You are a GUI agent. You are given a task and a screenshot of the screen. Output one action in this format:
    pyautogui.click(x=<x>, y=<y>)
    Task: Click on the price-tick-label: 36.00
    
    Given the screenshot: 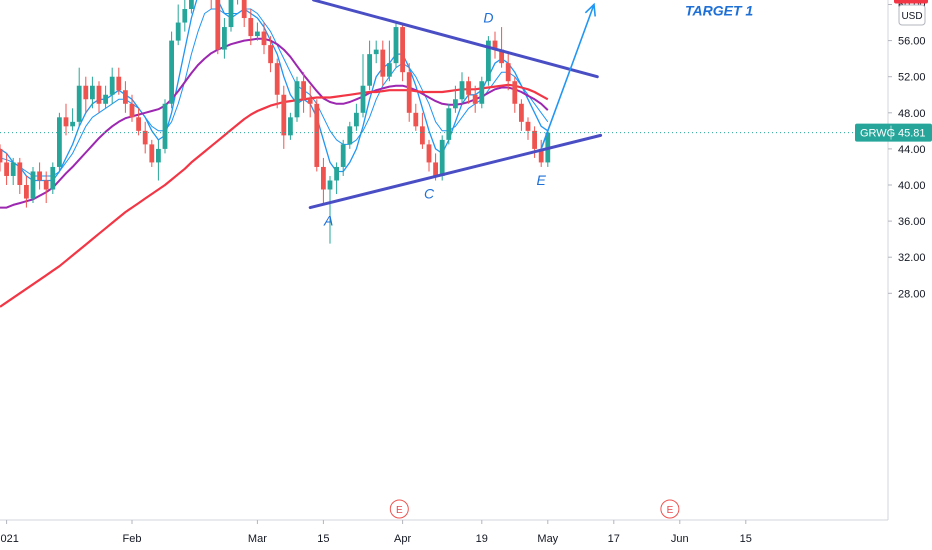 What is the action you would take?
    pyautogui.click(x=912, y=222)
    